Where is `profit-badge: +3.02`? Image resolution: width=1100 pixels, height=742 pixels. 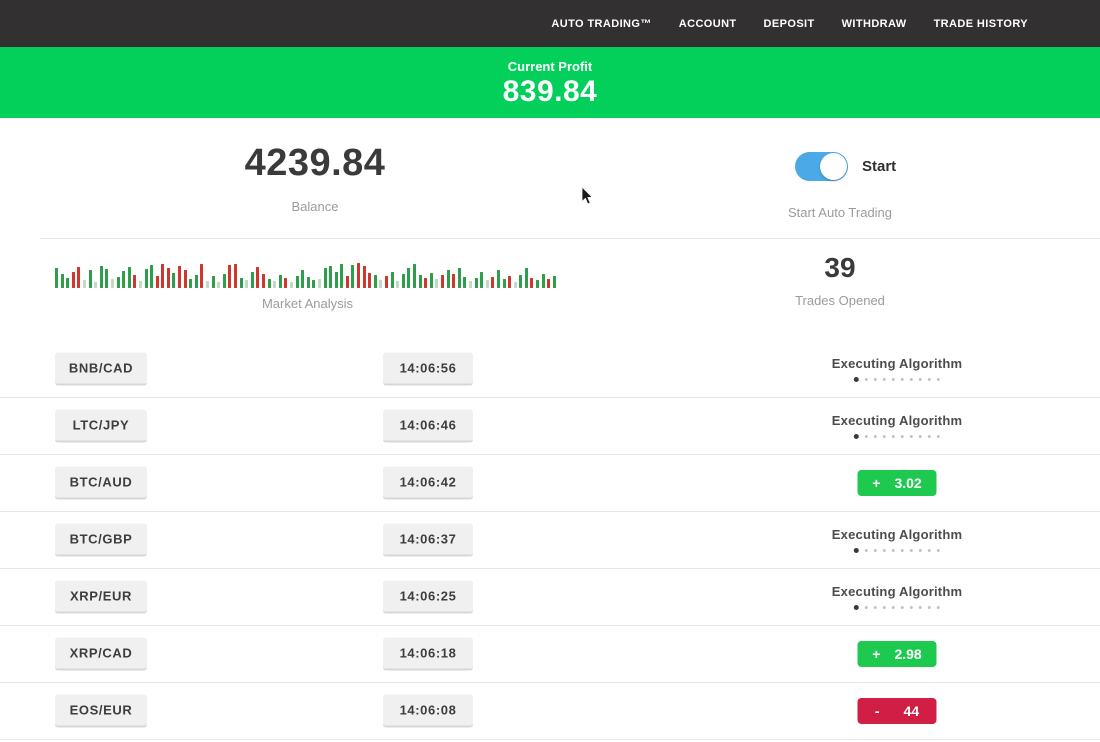
profit-badge: +3.02 is located at coordinates (897, 483).